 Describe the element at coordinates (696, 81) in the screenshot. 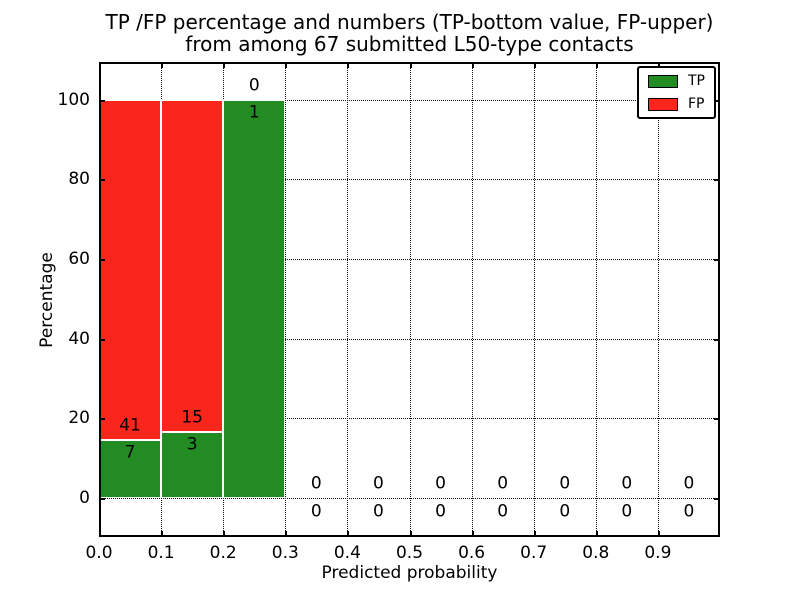

I see `tp-legend-label: TP` at that location.